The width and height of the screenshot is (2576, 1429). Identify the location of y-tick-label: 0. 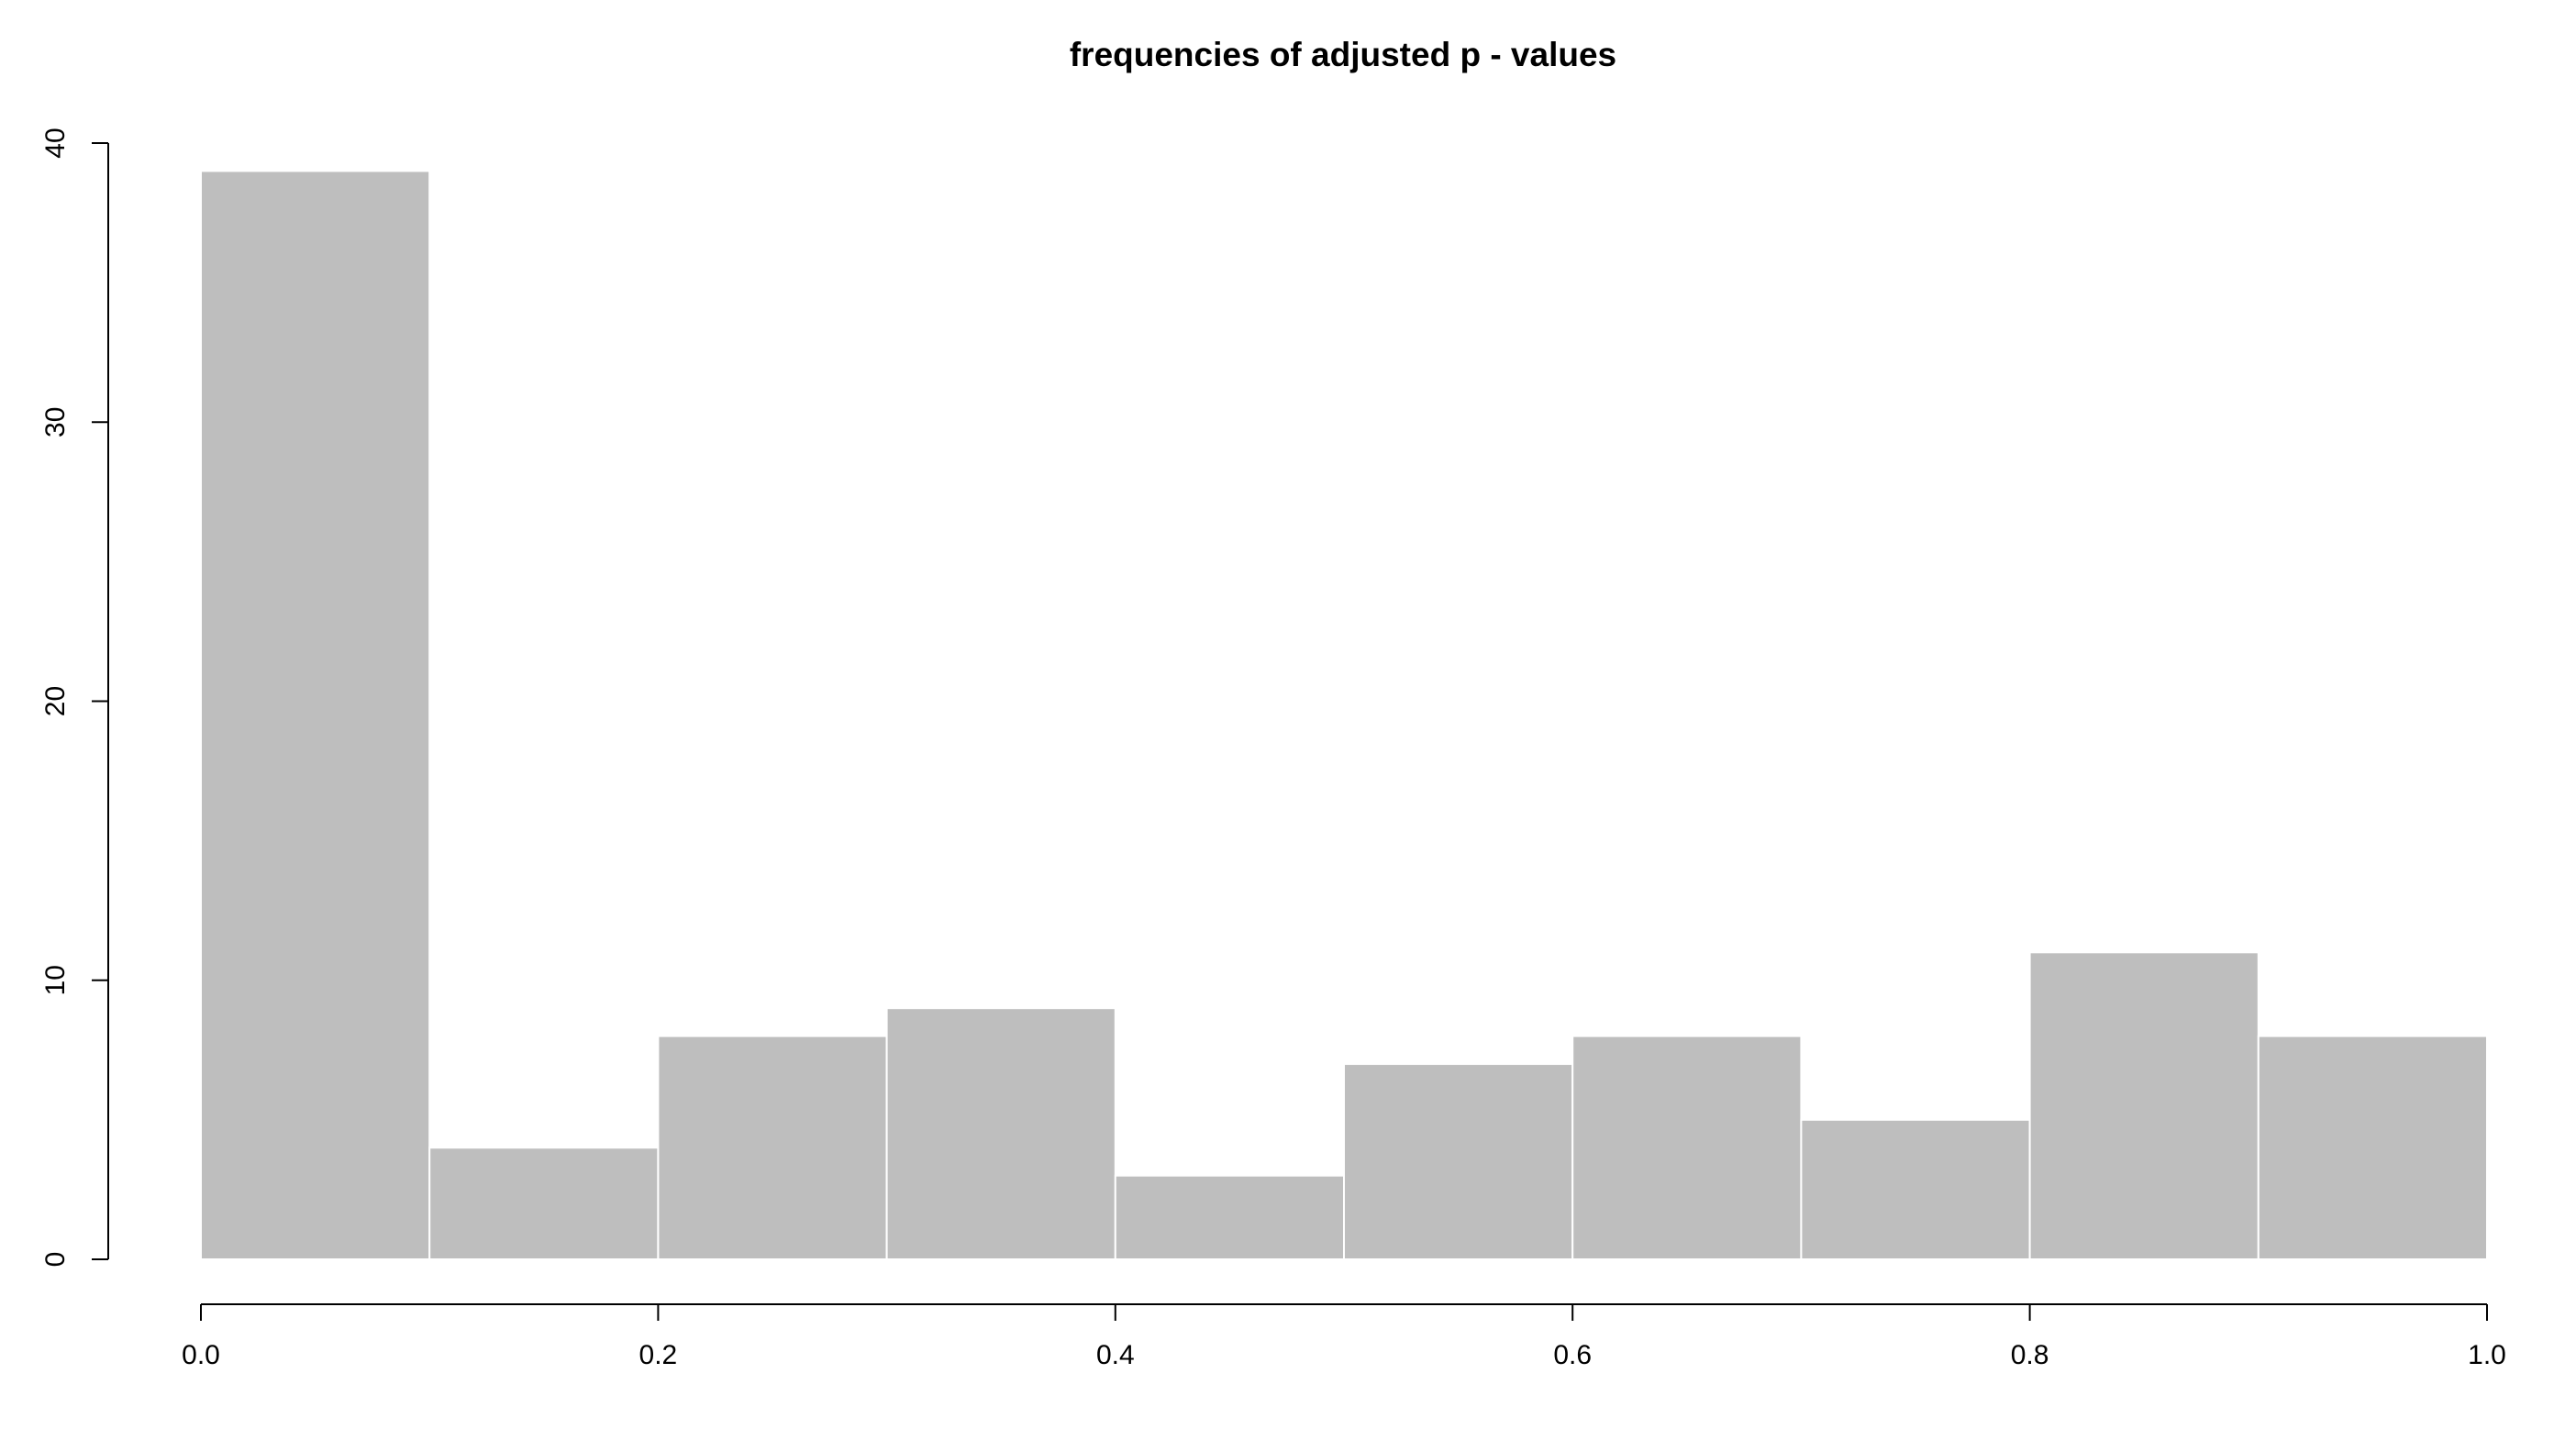
(55, 1260).